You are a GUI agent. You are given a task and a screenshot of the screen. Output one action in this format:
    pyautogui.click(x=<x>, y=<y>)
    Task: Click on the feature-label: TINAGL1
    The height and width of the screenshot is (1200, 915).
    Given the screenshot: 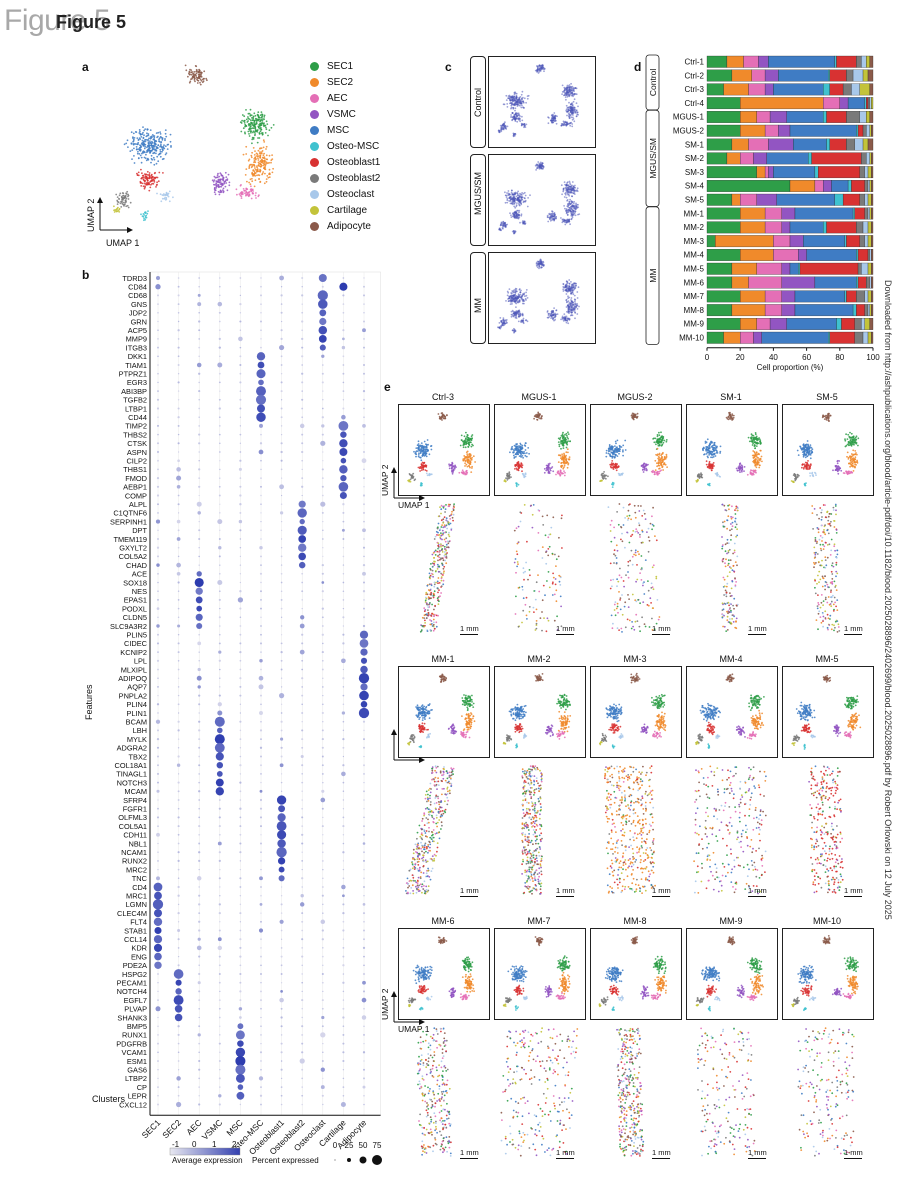 What is the action you would take?
    pyautogui.click(x=131, y=774)
    